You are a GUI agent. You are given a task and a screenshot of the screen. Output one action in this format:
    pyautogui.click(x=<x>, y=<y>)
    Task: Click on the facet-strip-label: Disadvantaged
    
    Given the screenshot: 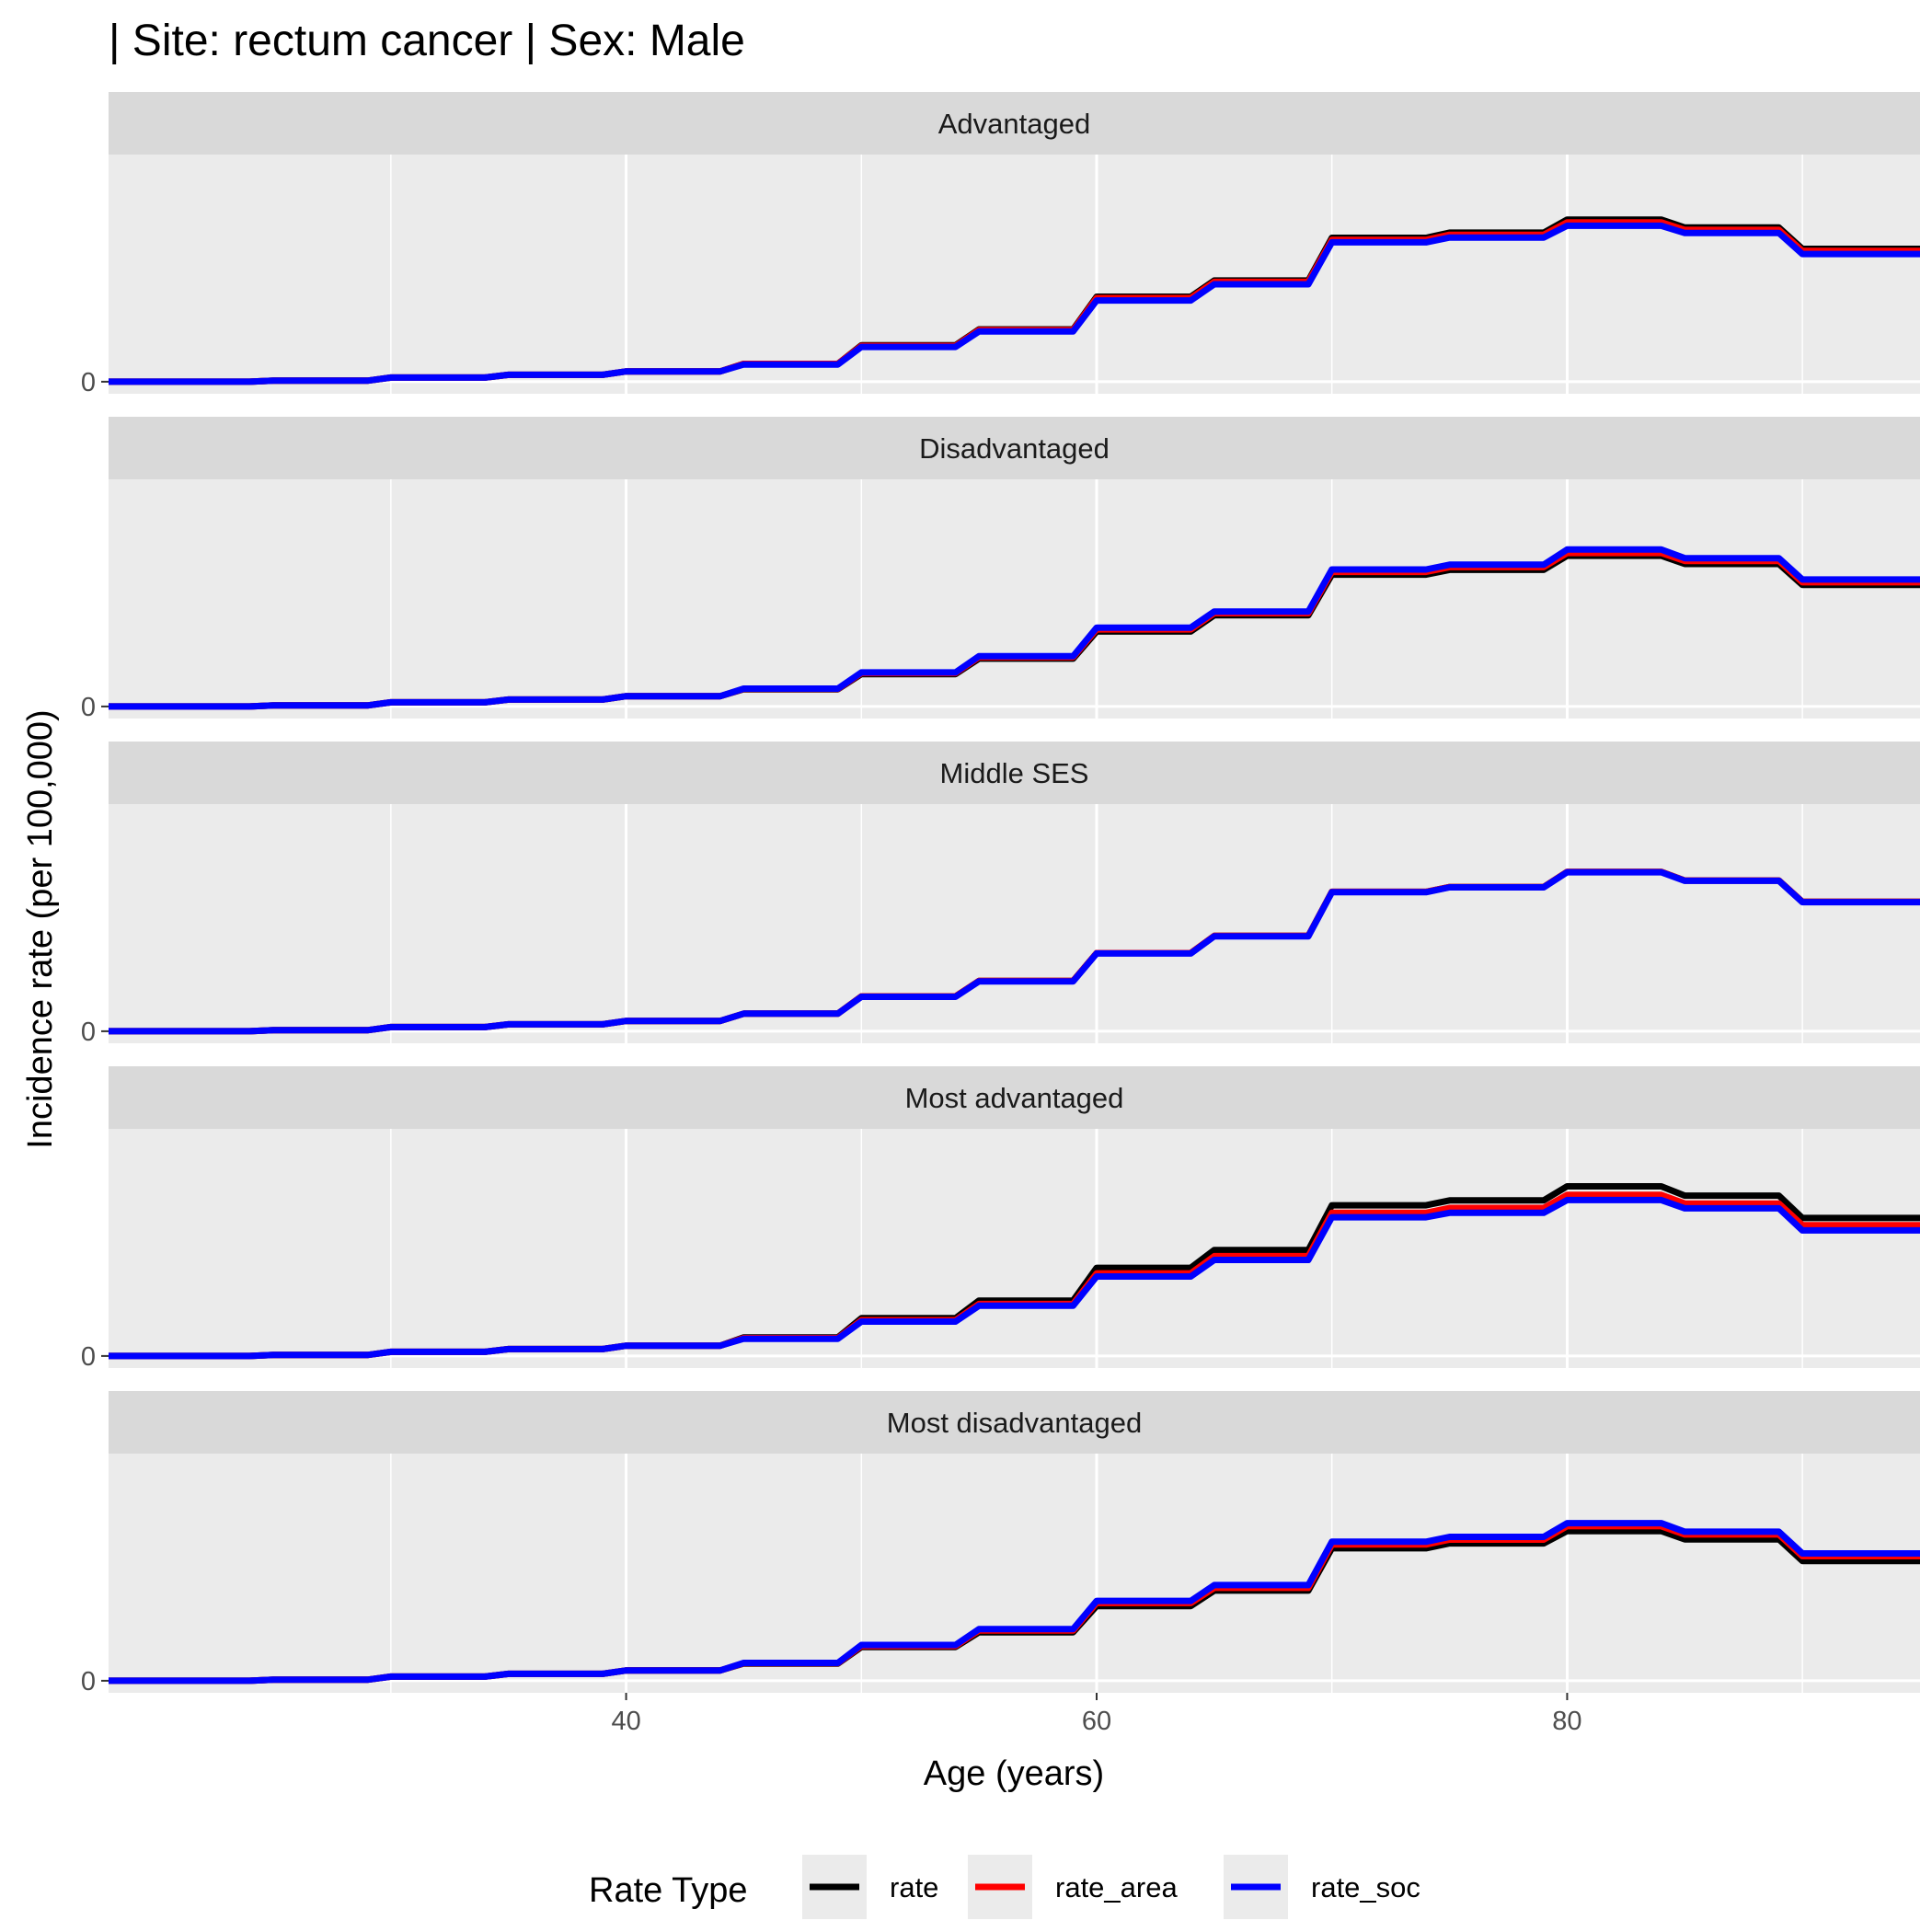 What is the action you would take?
    pyautogui.click(x=1014, y=448)
    